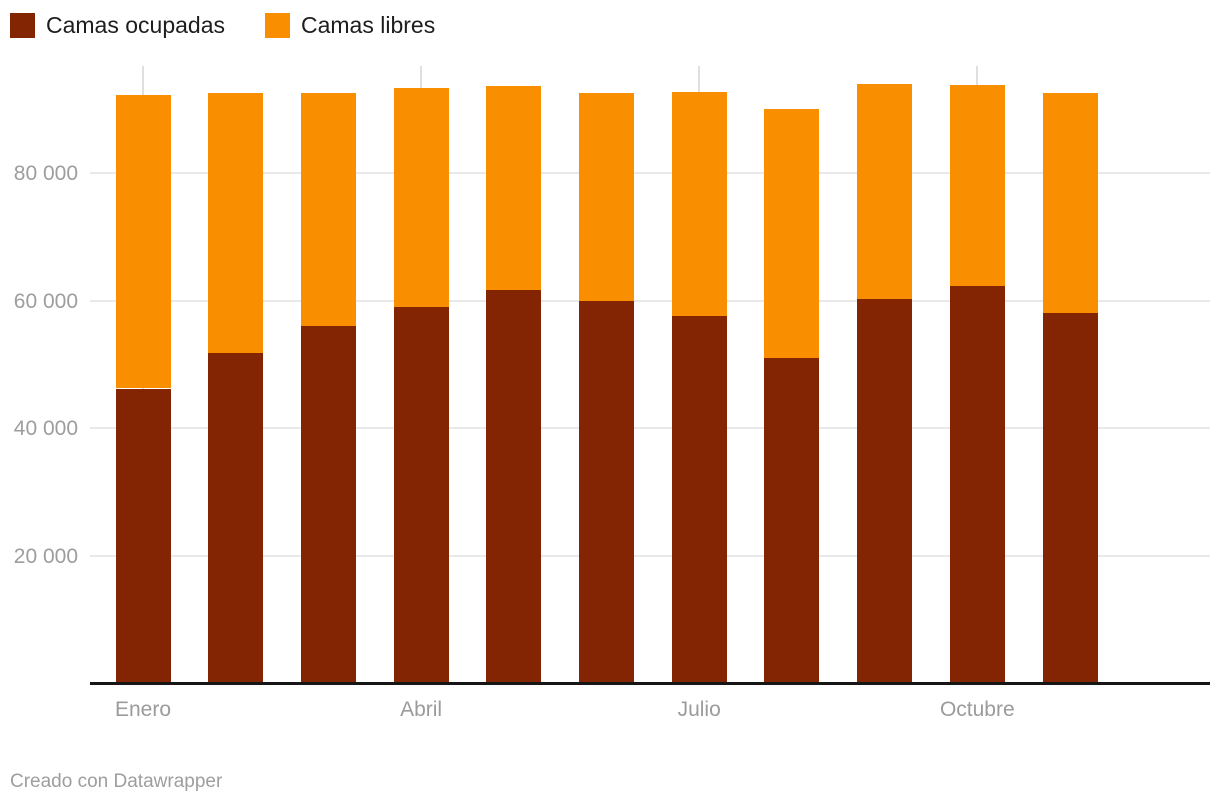 Image resolution: width=1220 pixels, height=808 pixels. I want to click on camas-libres-swatch, so click(277, 25).